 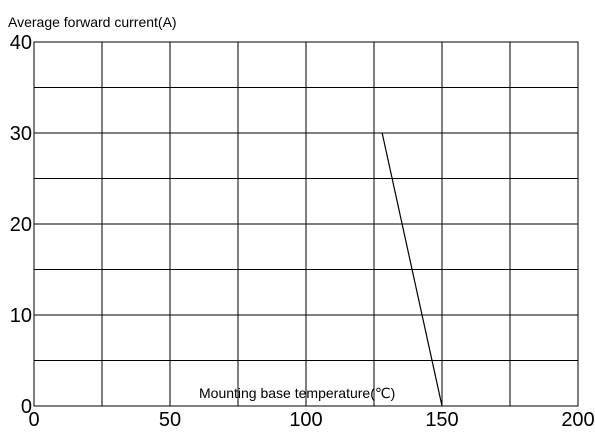 What do you see at coordinates (21, 316) in the screenshot?
I see `y-tick-label: 10` at bounding box center [21, 316].